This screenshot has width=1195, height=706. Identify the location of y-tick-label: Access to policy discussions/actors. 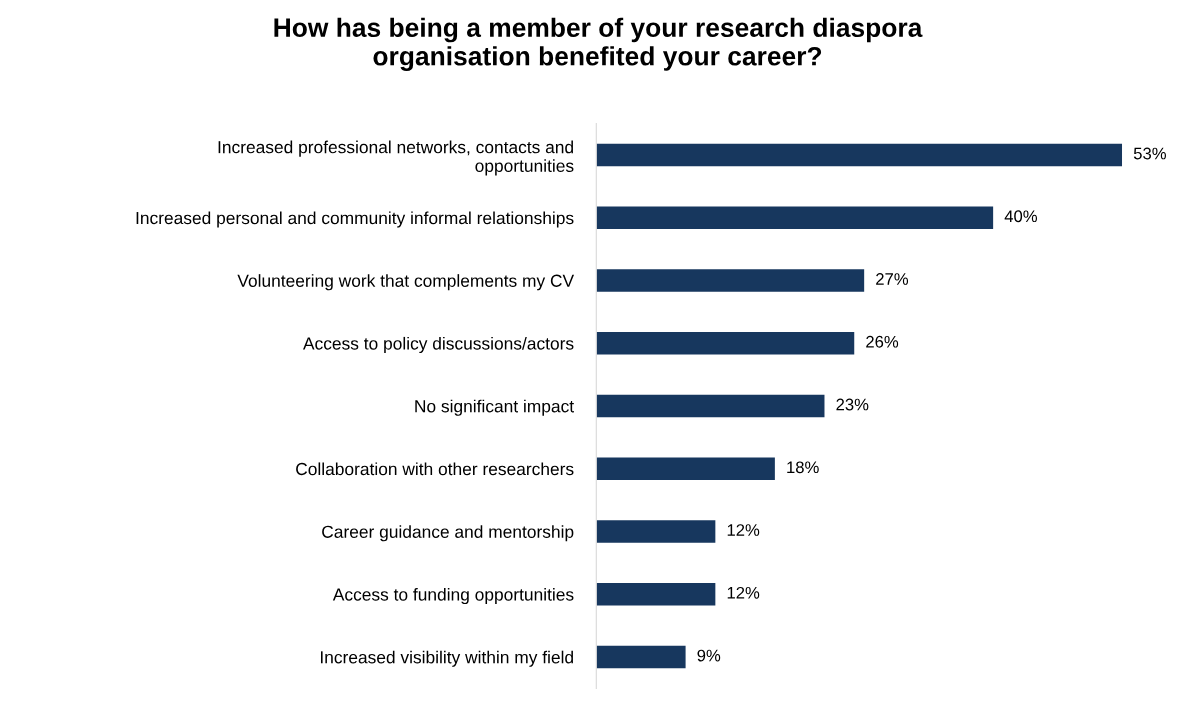
(438, 345).